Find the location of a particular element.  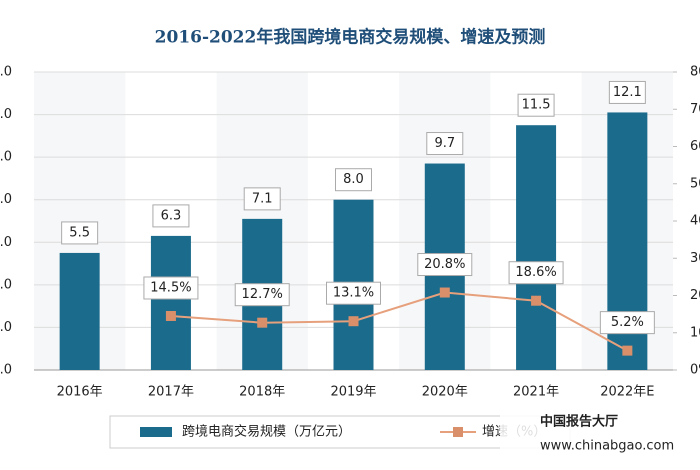

y-tick-label: 4.0 is located at coordinates (6, 284).